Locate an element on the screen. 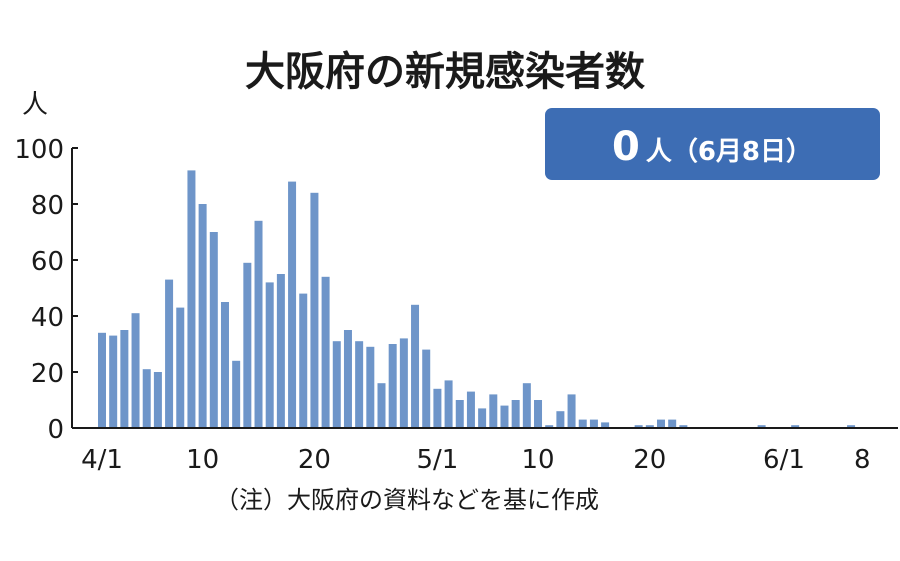  date-badge-background is located at coordinates (712, 144).